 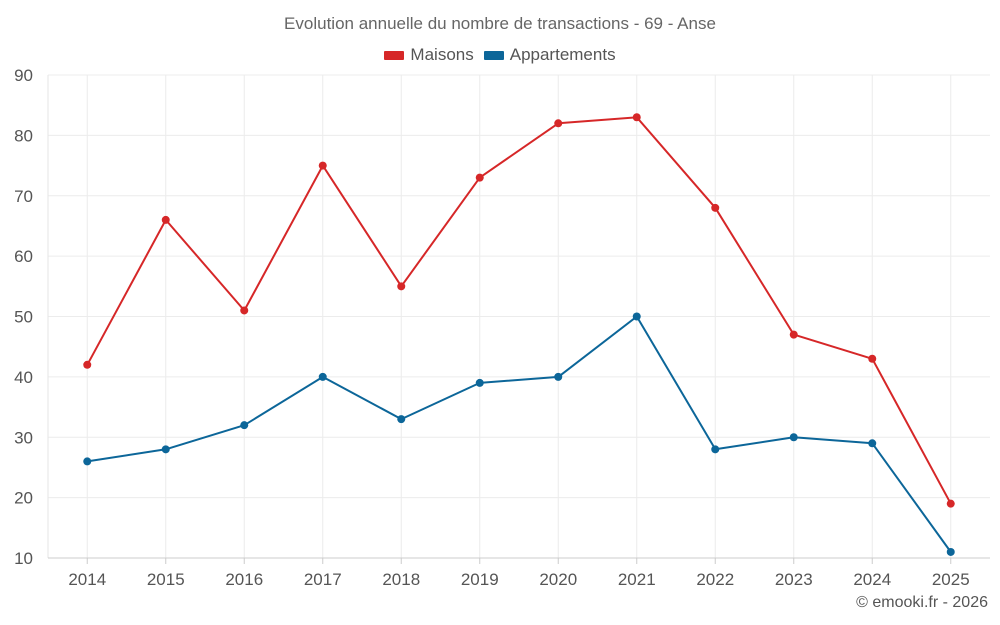 What do you see at coordinates (87, 461) in the screenshot?
I see `data-point-appartements-2014` at bounding box center [87, 461].